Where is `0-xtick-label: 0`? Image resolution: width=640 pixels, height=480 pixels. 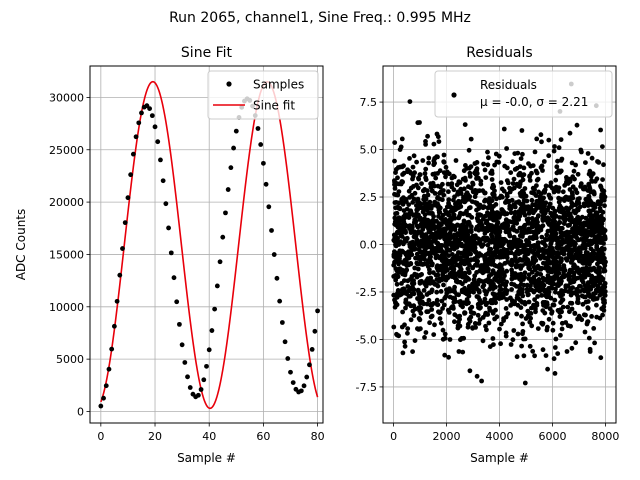
0-xtick-label: 0 is located at coordinates (100, 436).